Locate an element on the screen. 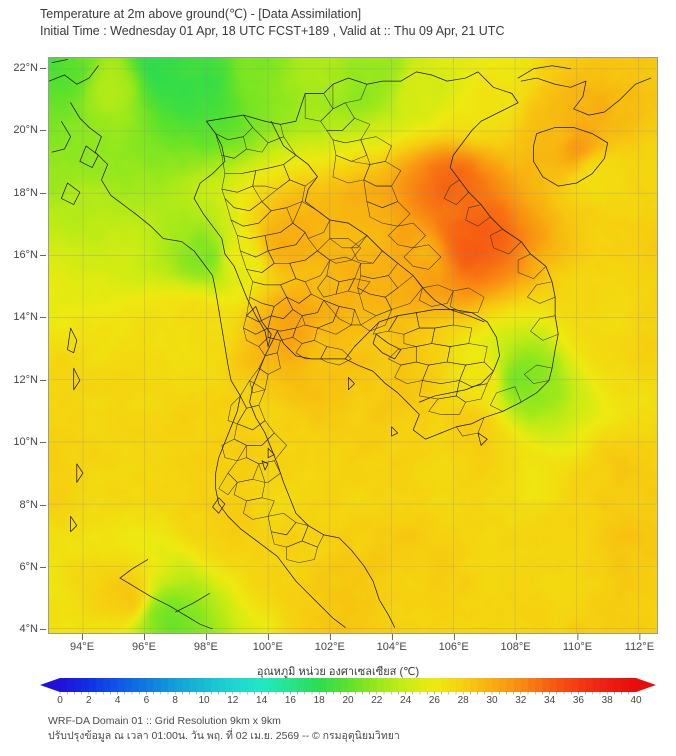  colorbar-label-40: 40 is located at coordinates (636, 700).